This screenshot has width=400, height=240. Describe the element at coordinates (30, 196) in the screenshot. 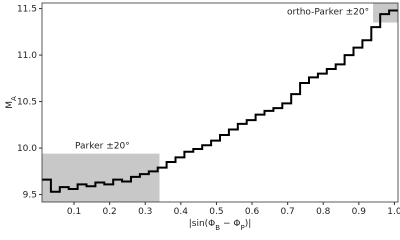

I see `y-tick-label: 9.5` at that location.